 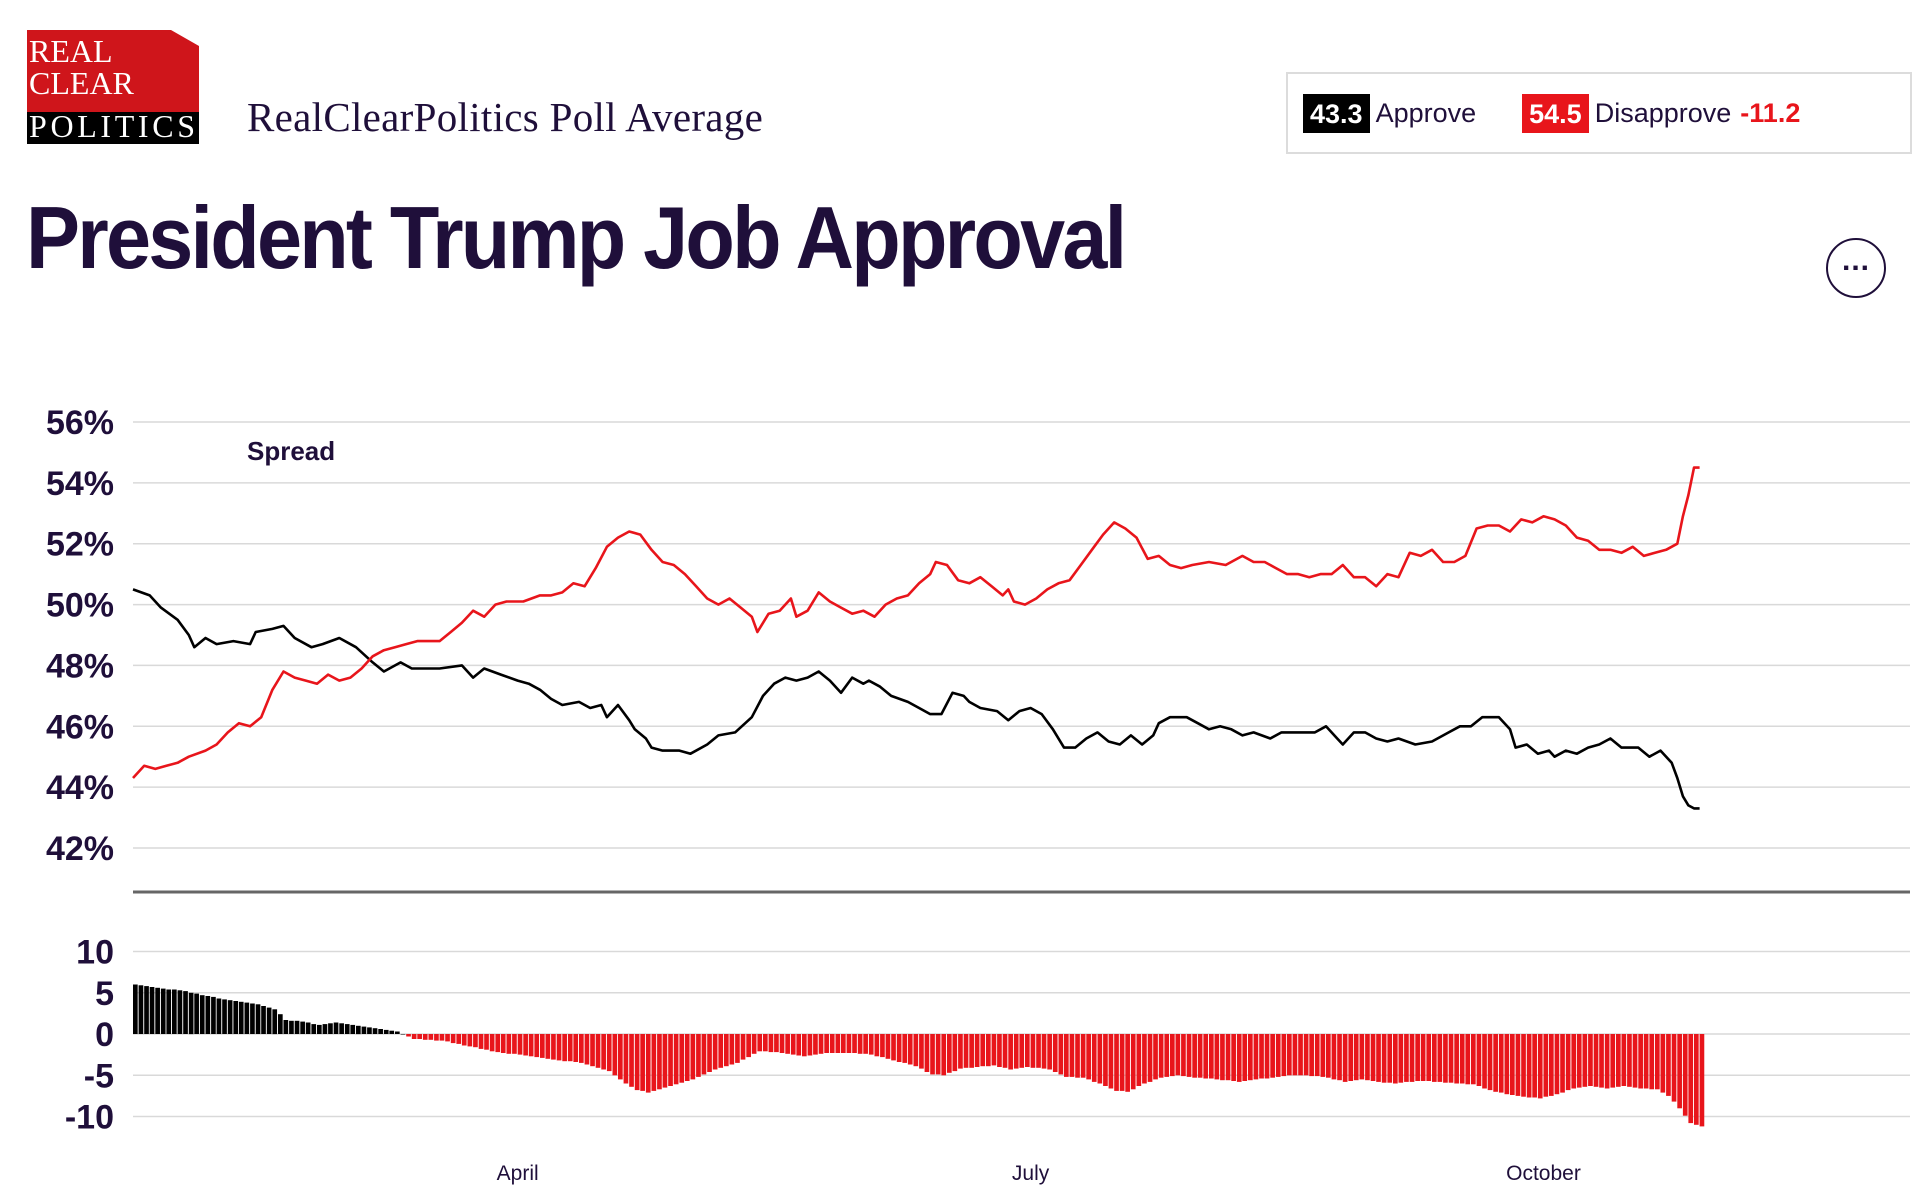 I want to click on x-tick-label: July, so click(x=1031, y=1173).